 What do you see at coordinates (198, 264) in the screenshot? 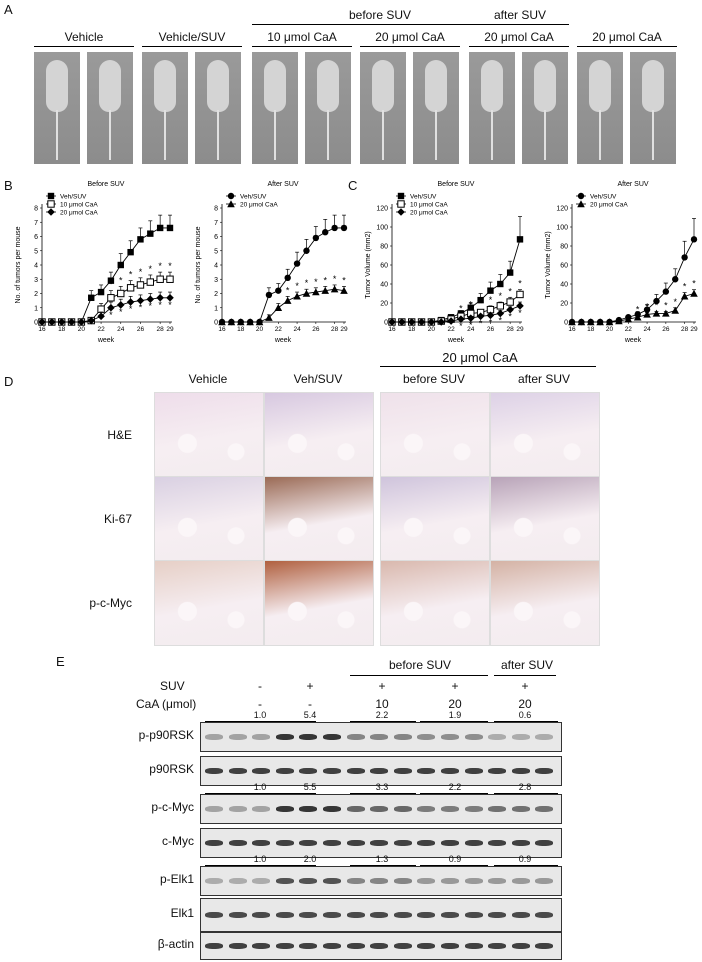
I see `y-axis-label: No. of tumors per mouse` at bounding box center [198, 264].